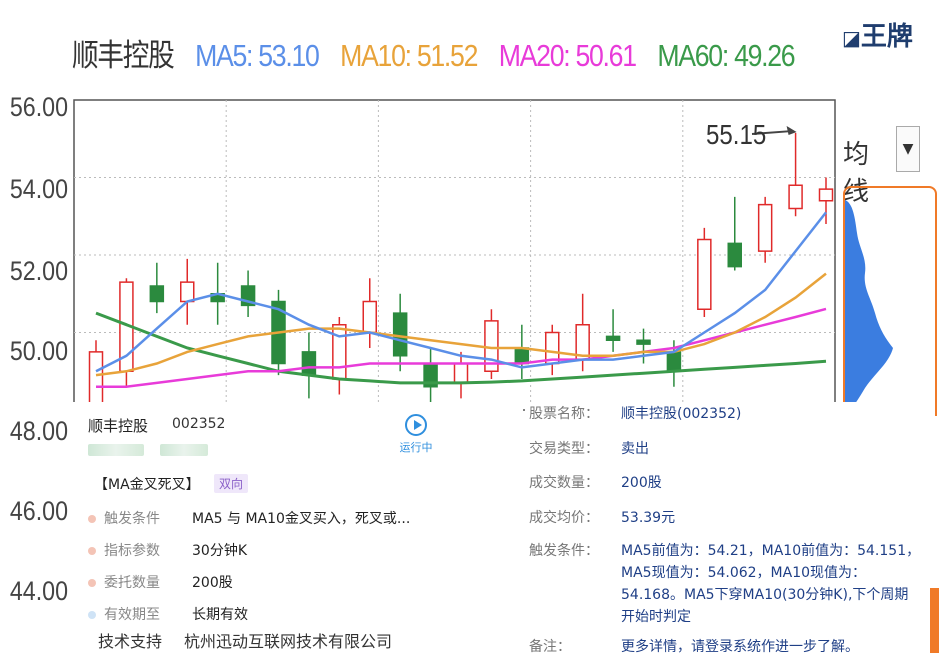 Image resolution: width=939 pixels, height=658 pixels. I want to click on detail-value: 200股, so click(641, 483).